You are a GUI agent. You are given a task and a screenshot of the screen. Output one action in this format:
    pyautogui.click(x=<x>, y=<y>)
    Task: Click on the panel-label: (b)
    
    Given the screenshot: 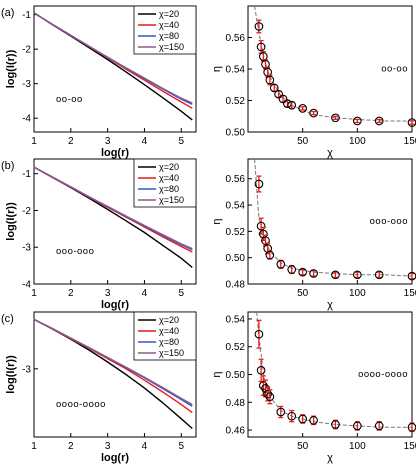 What is the action you would take?
    pyautogui.click(x=7, y=166)
    